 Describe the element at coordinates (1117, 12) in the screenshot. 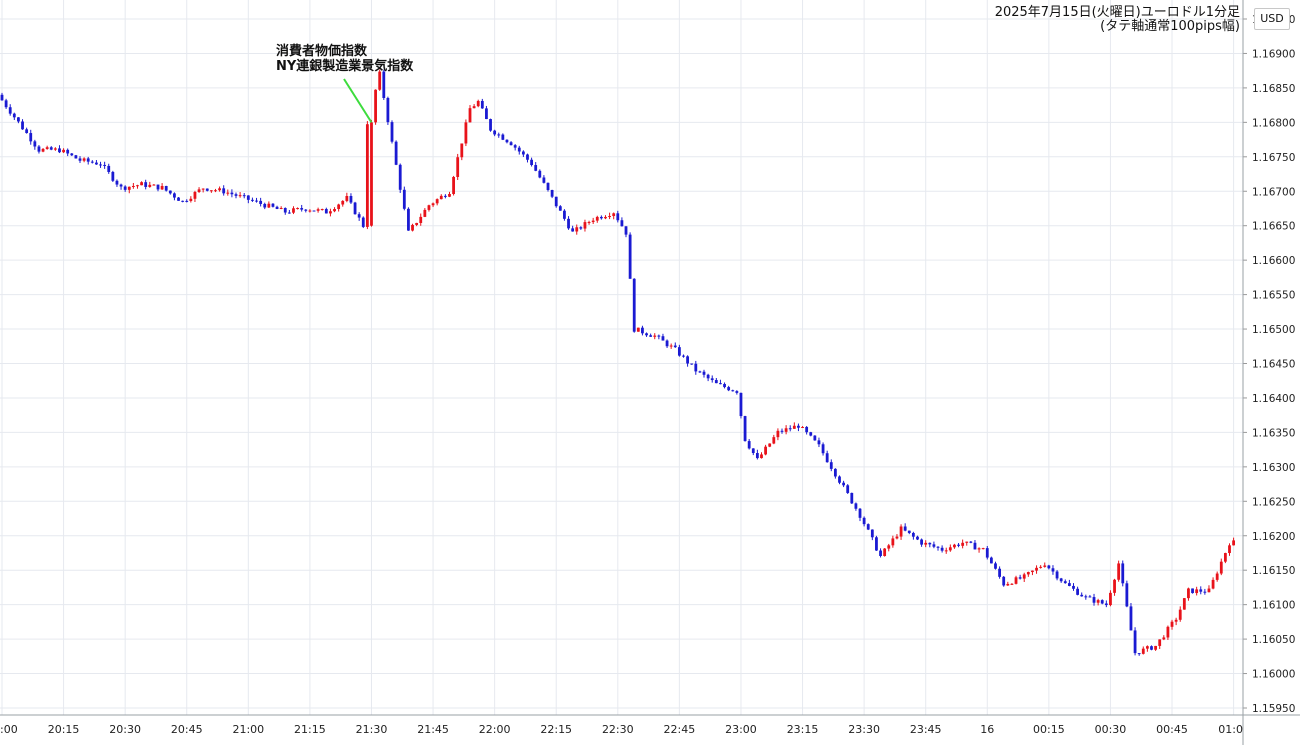

I see `chart-title: 2025年7月15日(火曜日)ユーロドル1分足` at that location.